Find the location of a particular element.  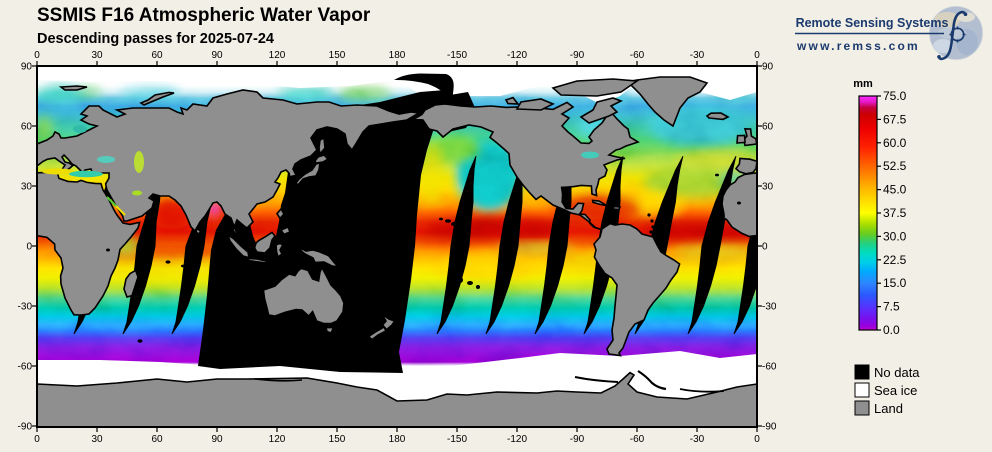

svg-text: 15.0 is located at coordinates (895, 283).